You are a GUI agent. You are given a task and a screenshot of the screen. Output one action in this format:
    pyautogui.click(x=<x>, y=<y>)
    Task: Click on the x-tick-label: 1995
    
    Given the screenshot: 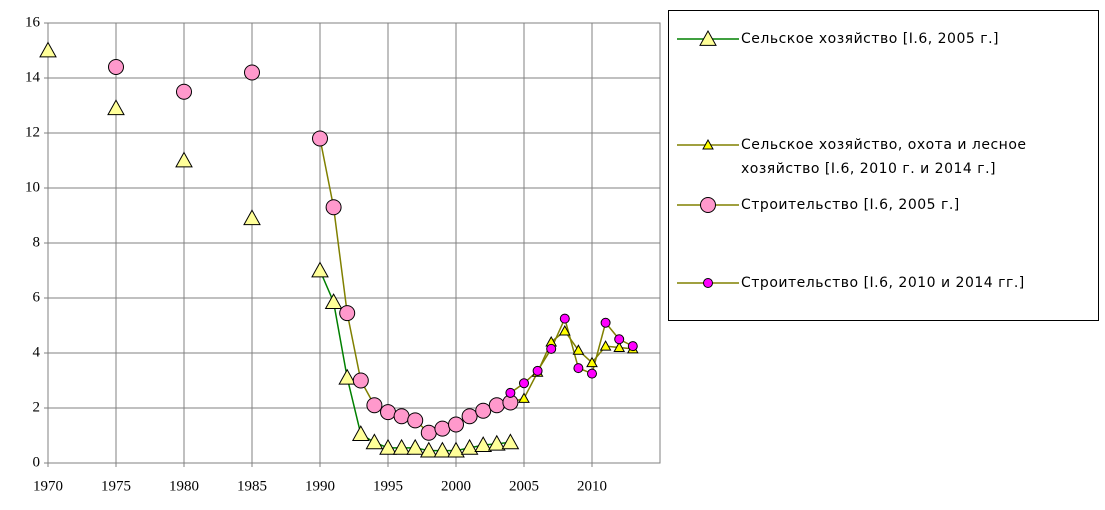 What is the action you would take?
    pyautogui.click(x=388, y=486)
    